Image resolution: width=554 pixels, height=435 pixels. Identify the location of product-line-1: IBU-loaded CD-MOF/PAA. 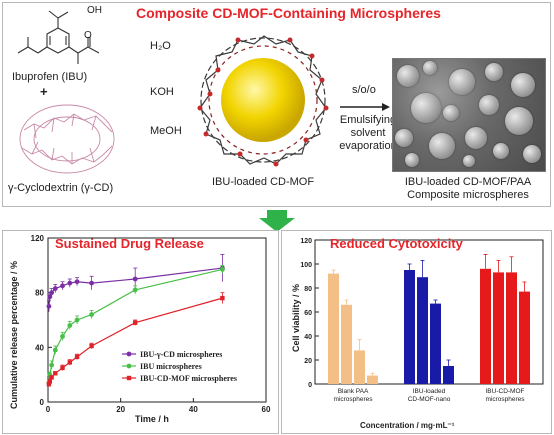
(468, 182).